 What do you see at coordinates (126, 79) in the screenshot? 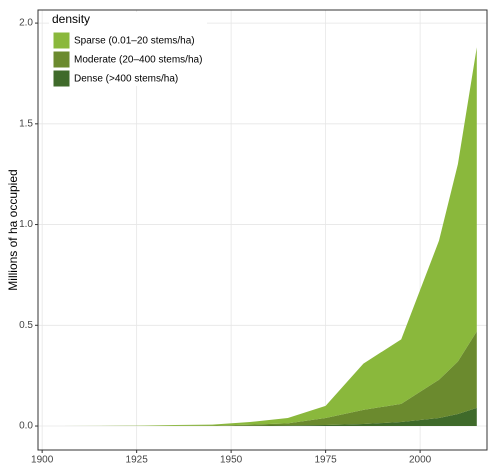
I see `legend-label: Dense (>400 stems/ha)` at bounding box center [126, 79].